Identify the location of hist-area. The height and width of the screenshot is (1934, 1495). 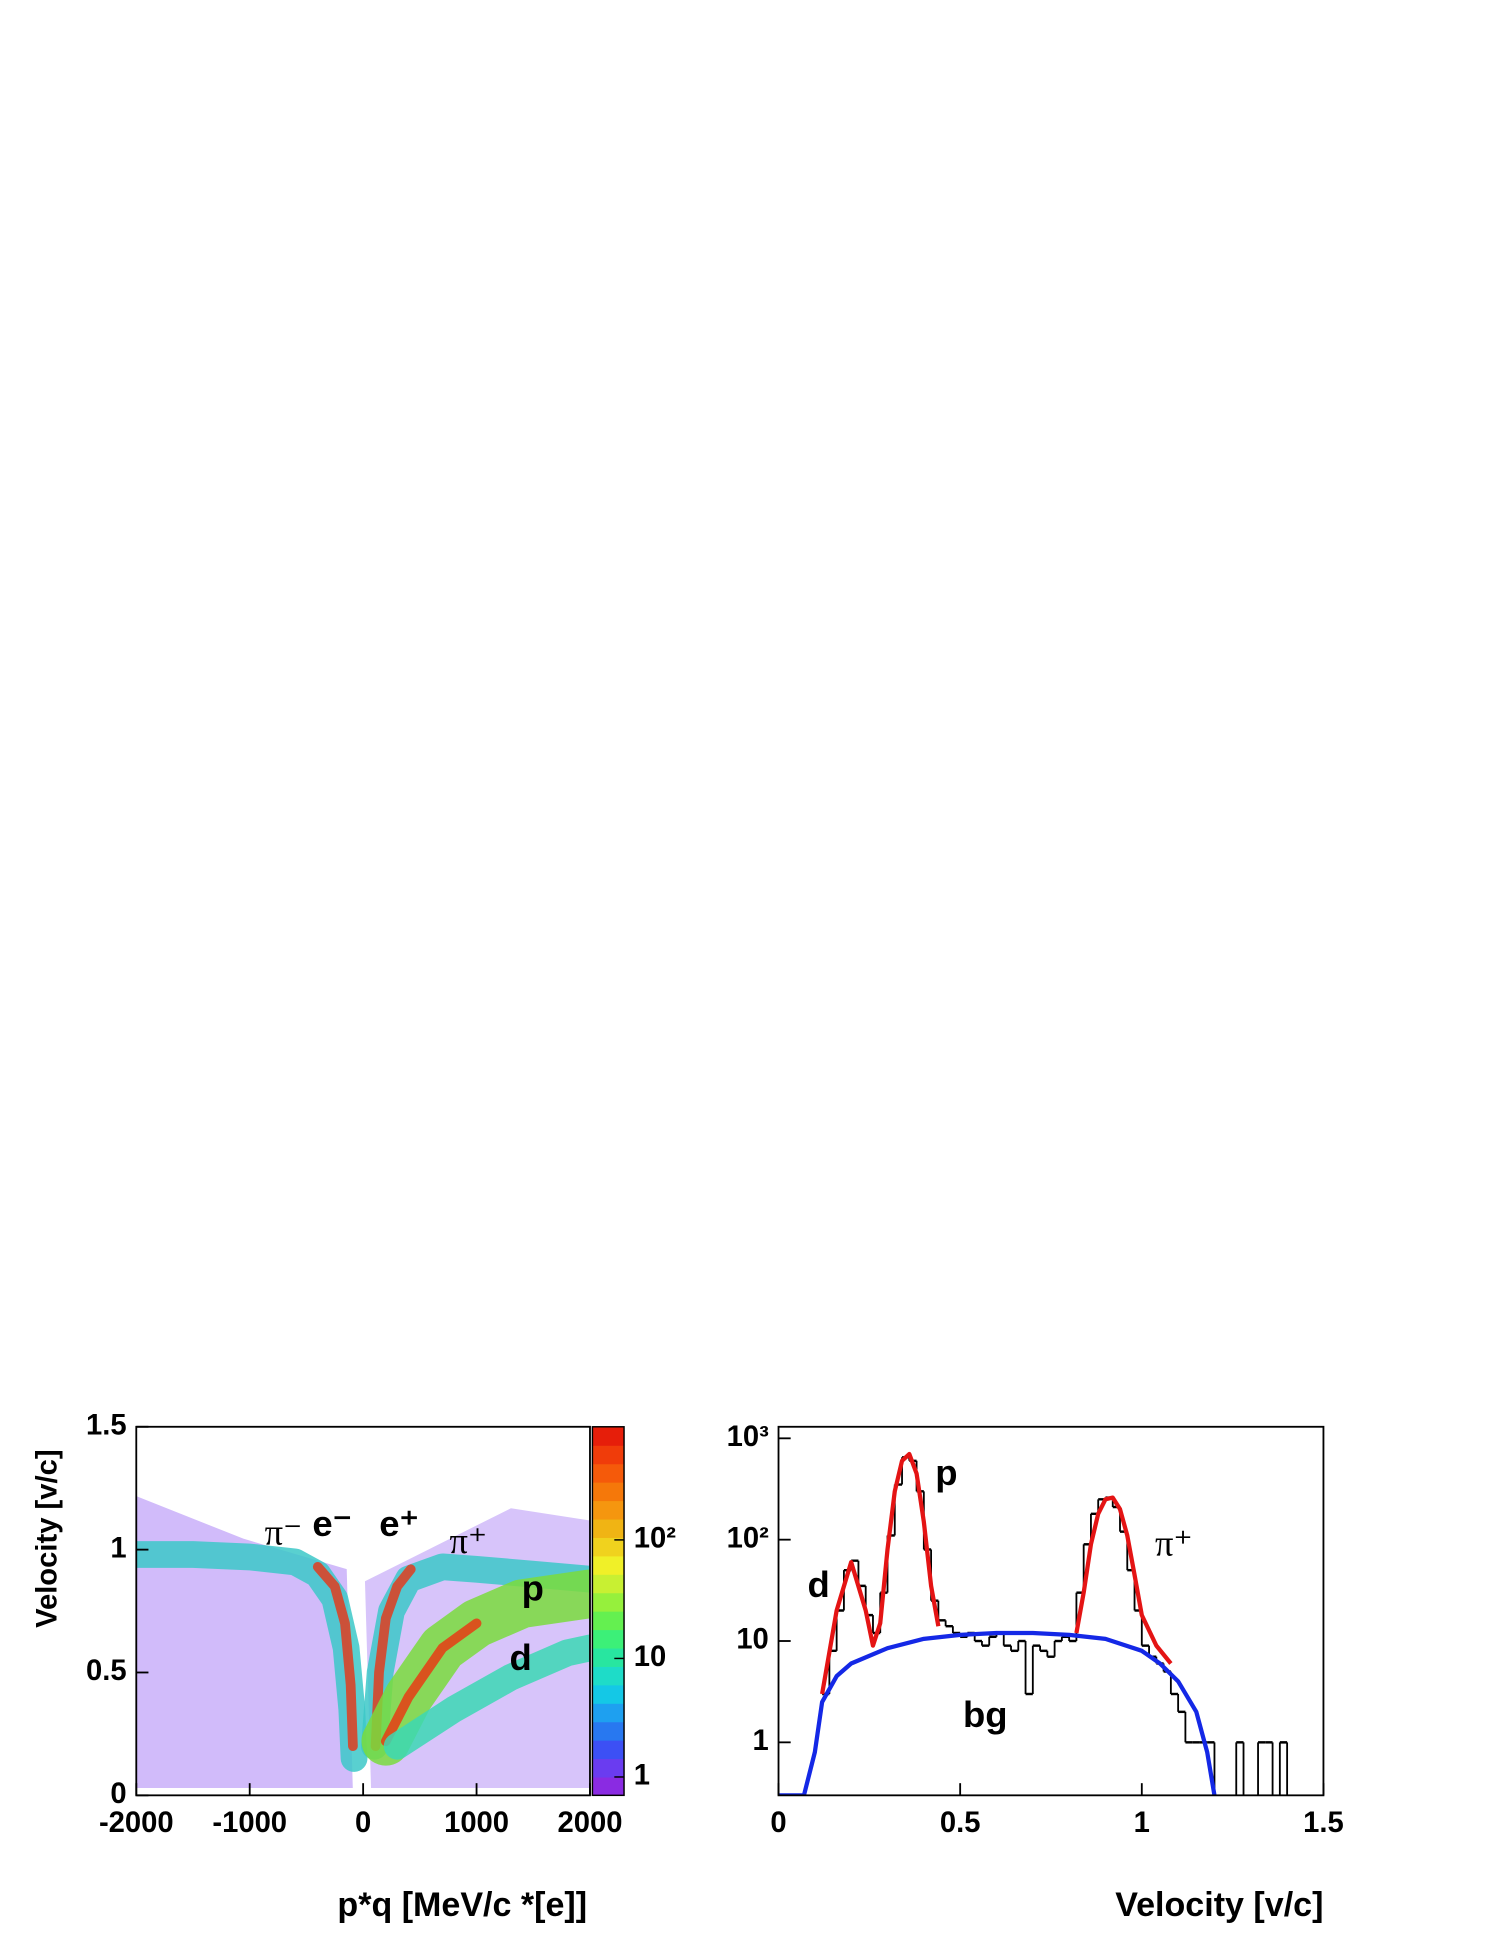
(1033, 1623).